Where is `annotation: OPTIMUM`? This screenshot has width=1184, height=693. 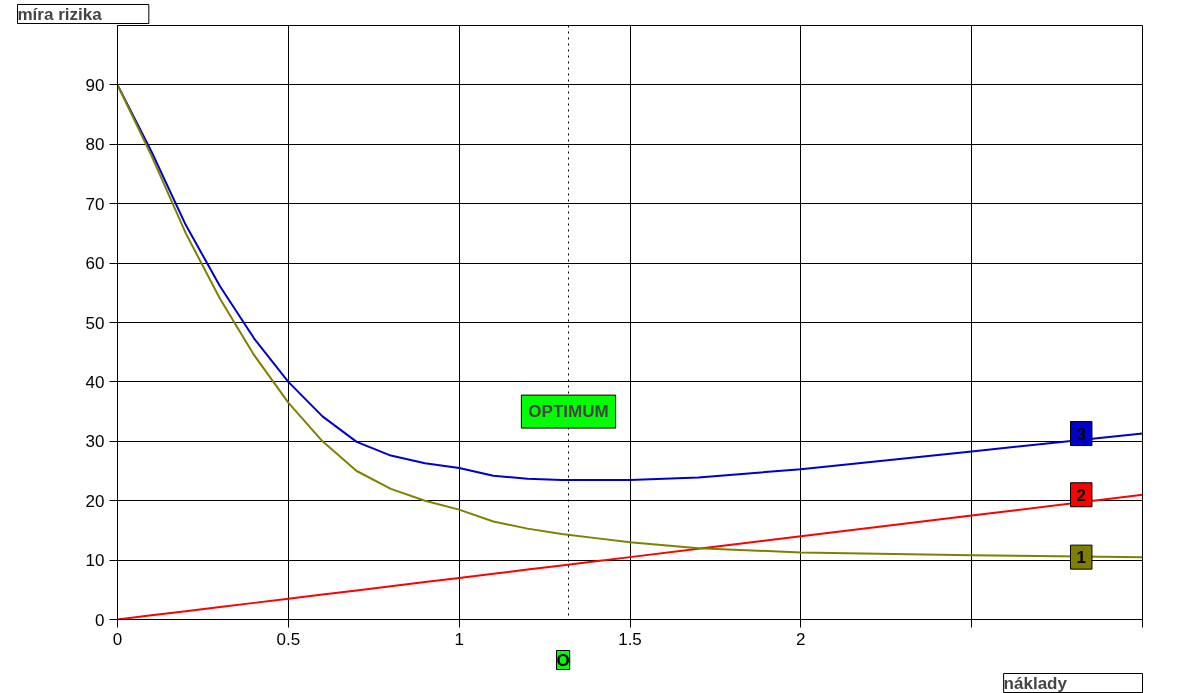 annotation: OPTIMUM is located at coordinates (568, 412).